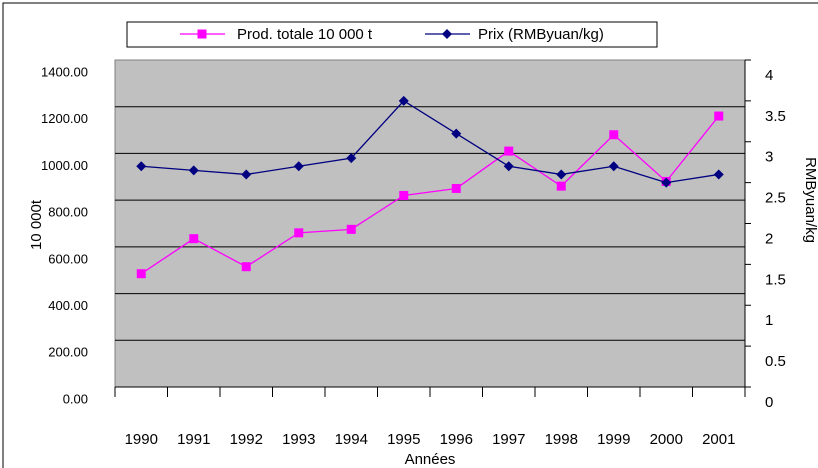 This screenshot has width=818, height=468. Describe the element at coordinates (141, 439) in the screenshot. I see `x-tick-label: 1990` at that location.